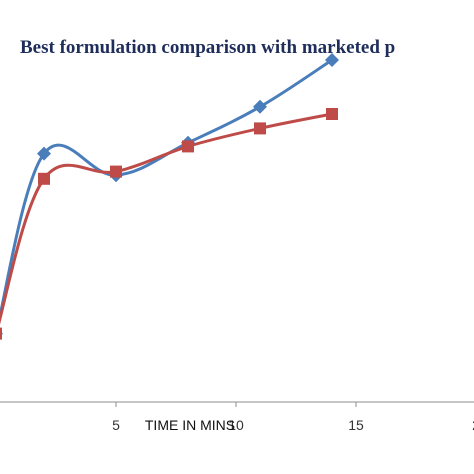 The width and height of the screenshot is (474, 474). What do you see at coordinates (356, 425) in the screenshot?
I see `x-tick-label: 15` at bounding box center [356, 425].